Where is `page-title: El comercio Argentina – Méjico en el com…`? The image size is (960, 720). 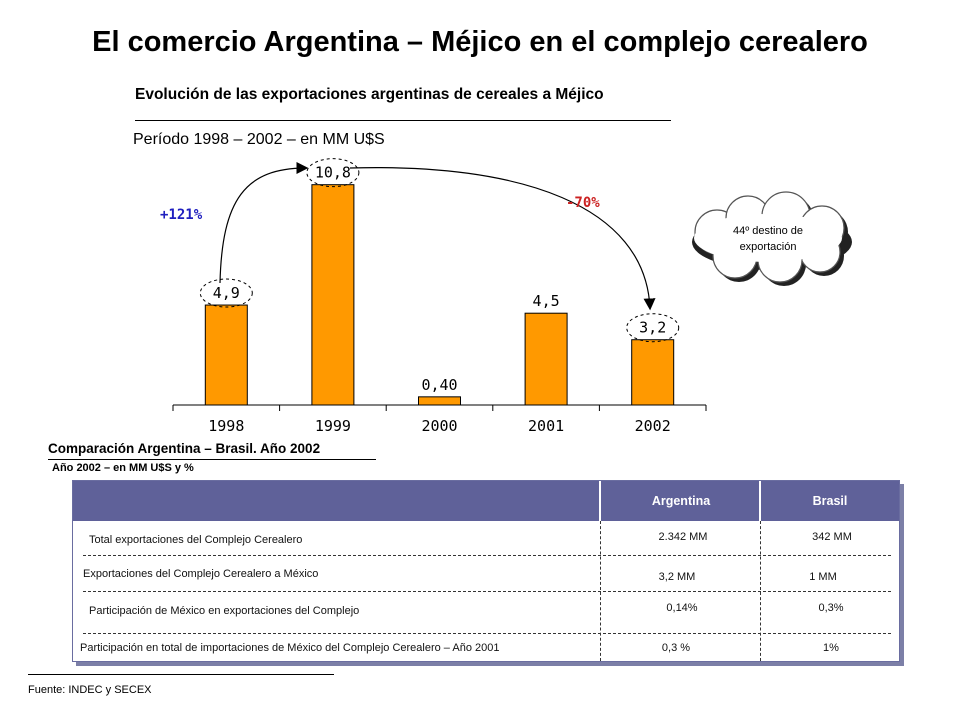
page-title: El comercio Argentina – Méjico en el com… is located at coordinates (480, 42).